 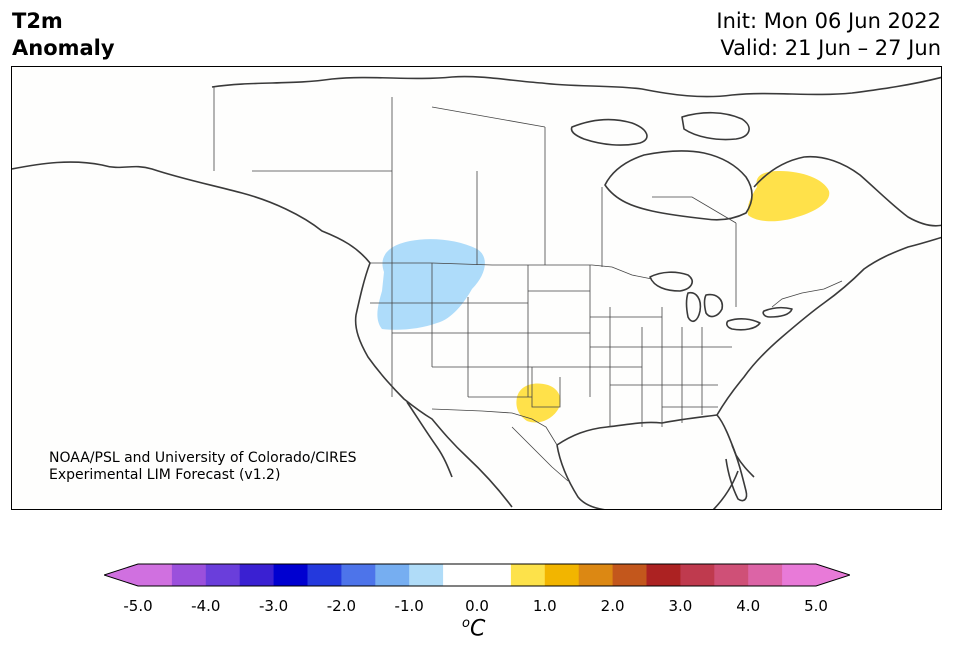 I want to click on title-type: Anomaly, so click(x=63, y=48).